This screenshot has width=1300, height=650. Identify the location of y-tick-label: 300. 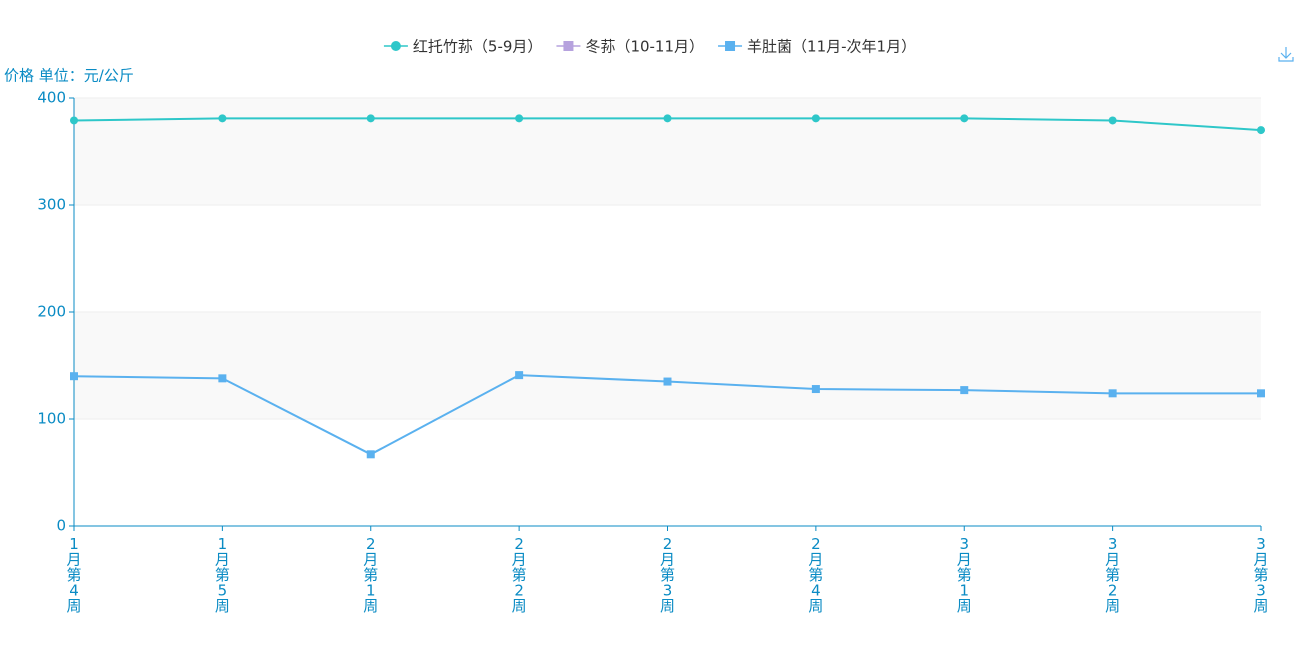
(51, 205).